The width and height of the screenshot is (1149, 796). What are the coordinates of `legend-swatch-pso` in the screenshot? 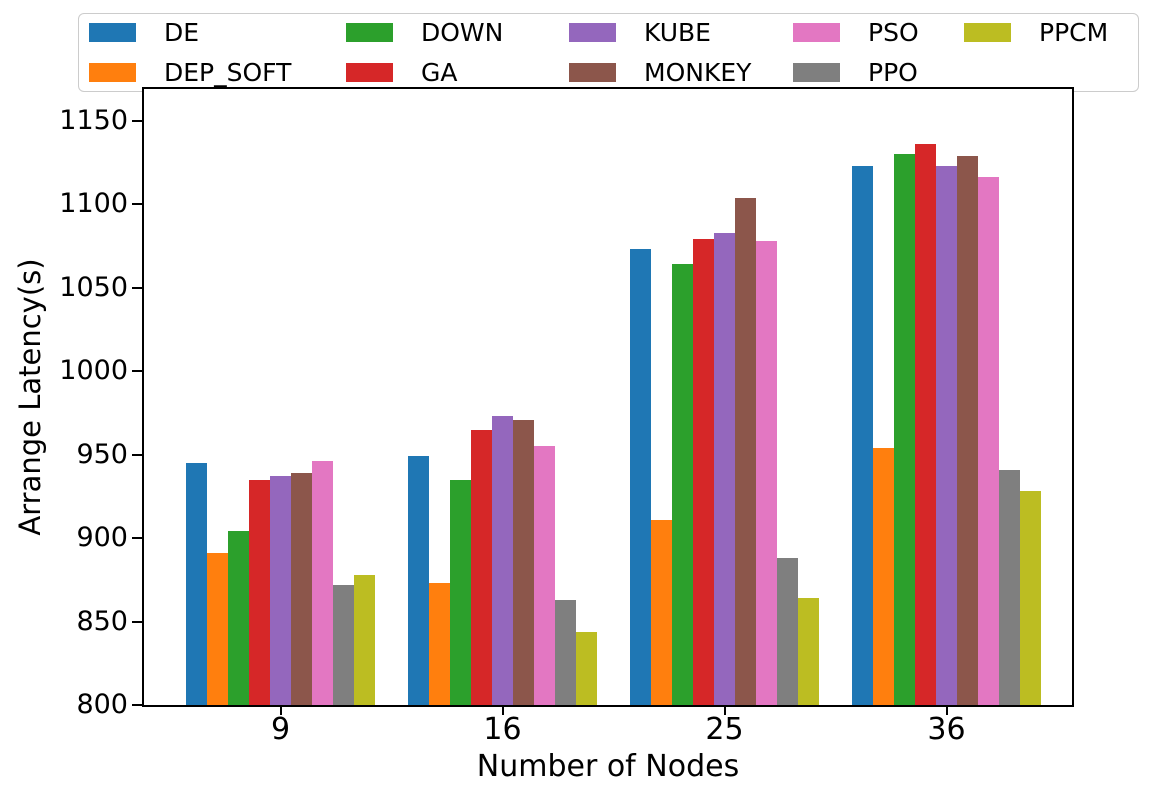 It's located at (816, 32).